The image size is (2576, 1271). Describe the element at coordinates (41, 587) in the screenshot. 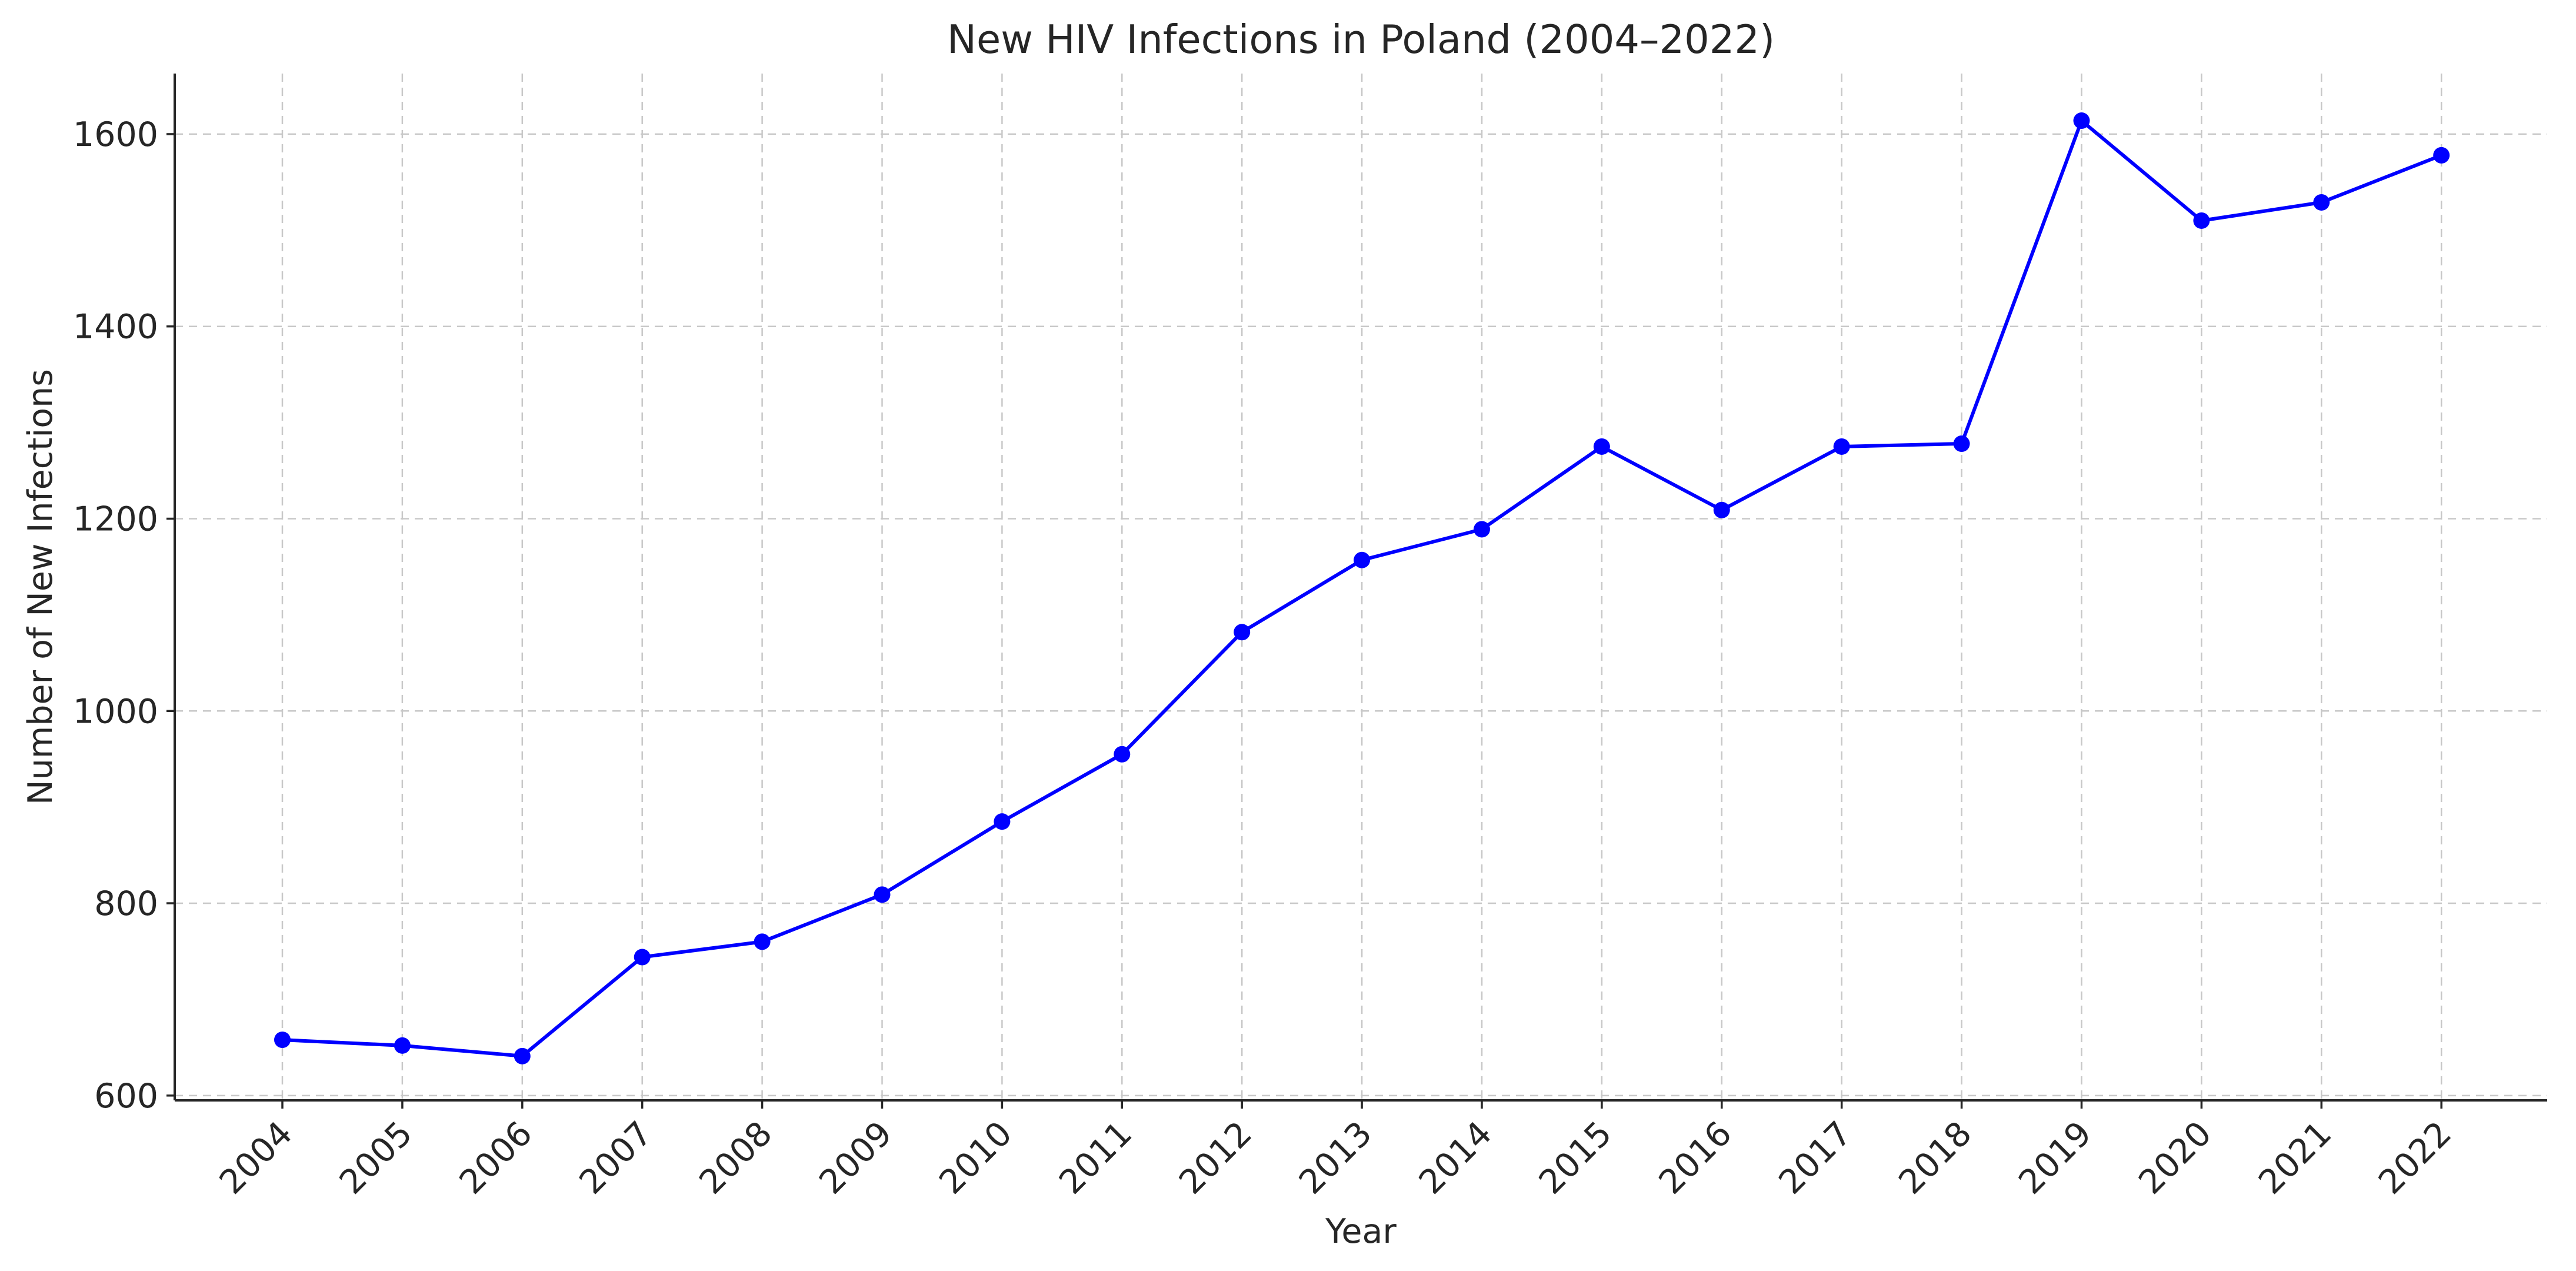

I see `y-axis-title: Number of New Infections` at that location.